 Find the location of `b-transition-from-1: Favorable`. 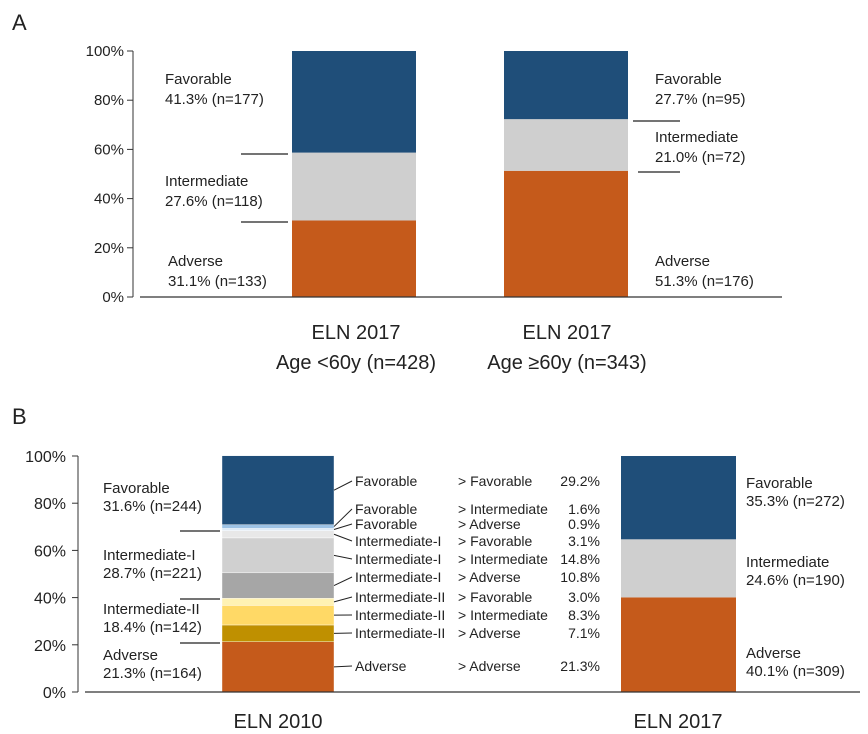

b-transition-from-1: Favorable is located at coordinates (386, 481).